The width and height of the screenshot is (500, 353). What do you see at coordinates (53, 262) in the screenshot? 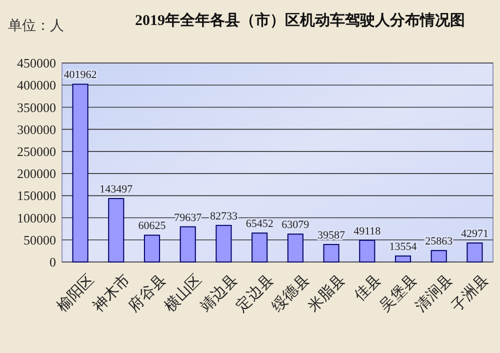
I see `y-tick-label: 0` at bounding box center [53, 262].